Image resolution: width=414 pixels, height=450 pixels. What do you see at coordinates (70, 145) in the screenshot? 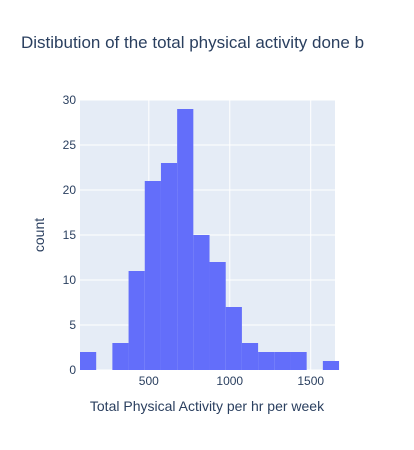
I see `y-tick-label: 25` at bounding box center [70, 145].